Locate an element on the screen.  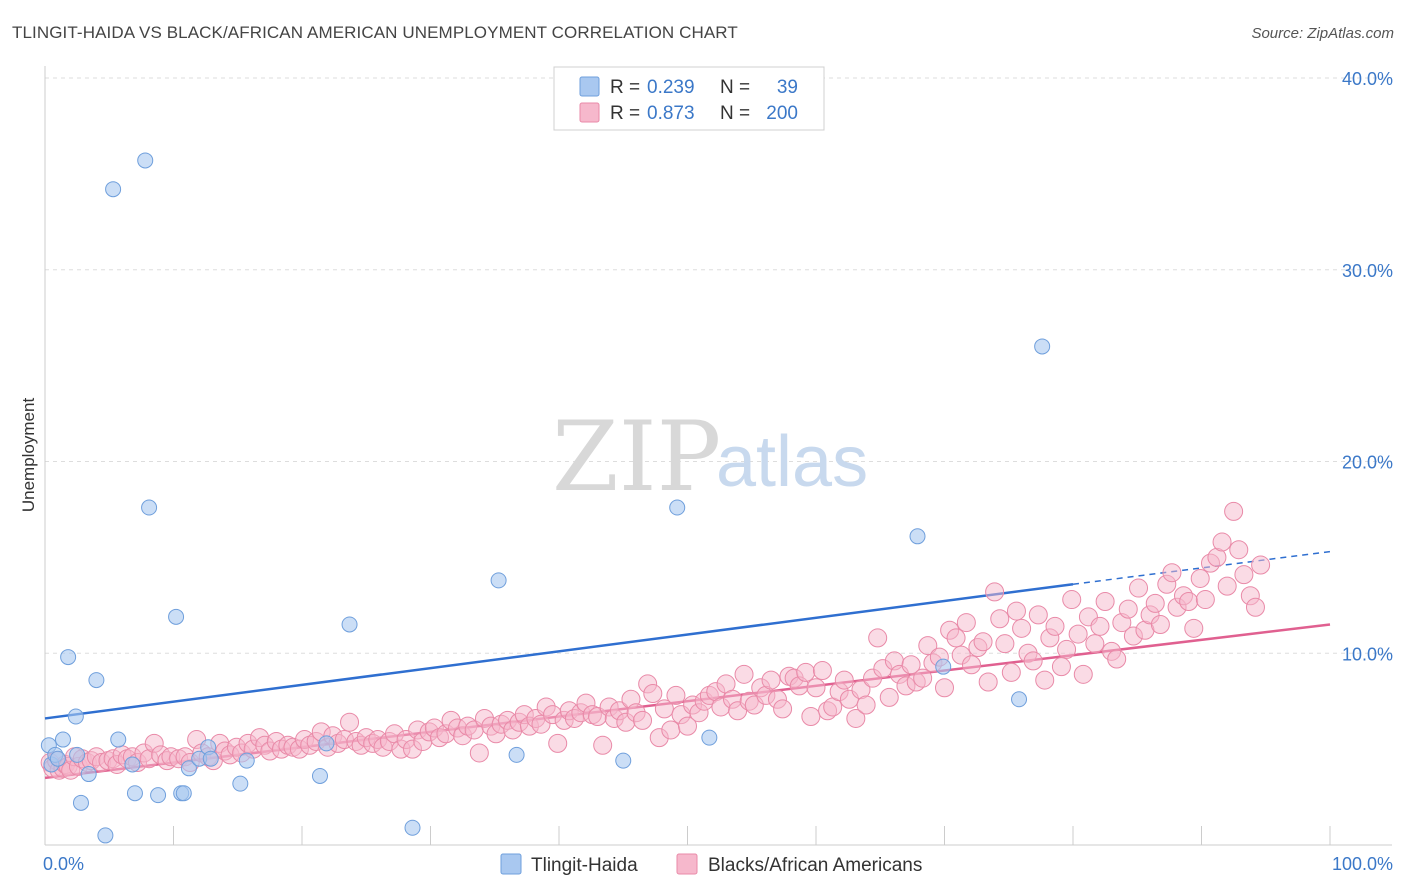
x-tick-label-100: 100.0% is located at coordinates (1362, 864).